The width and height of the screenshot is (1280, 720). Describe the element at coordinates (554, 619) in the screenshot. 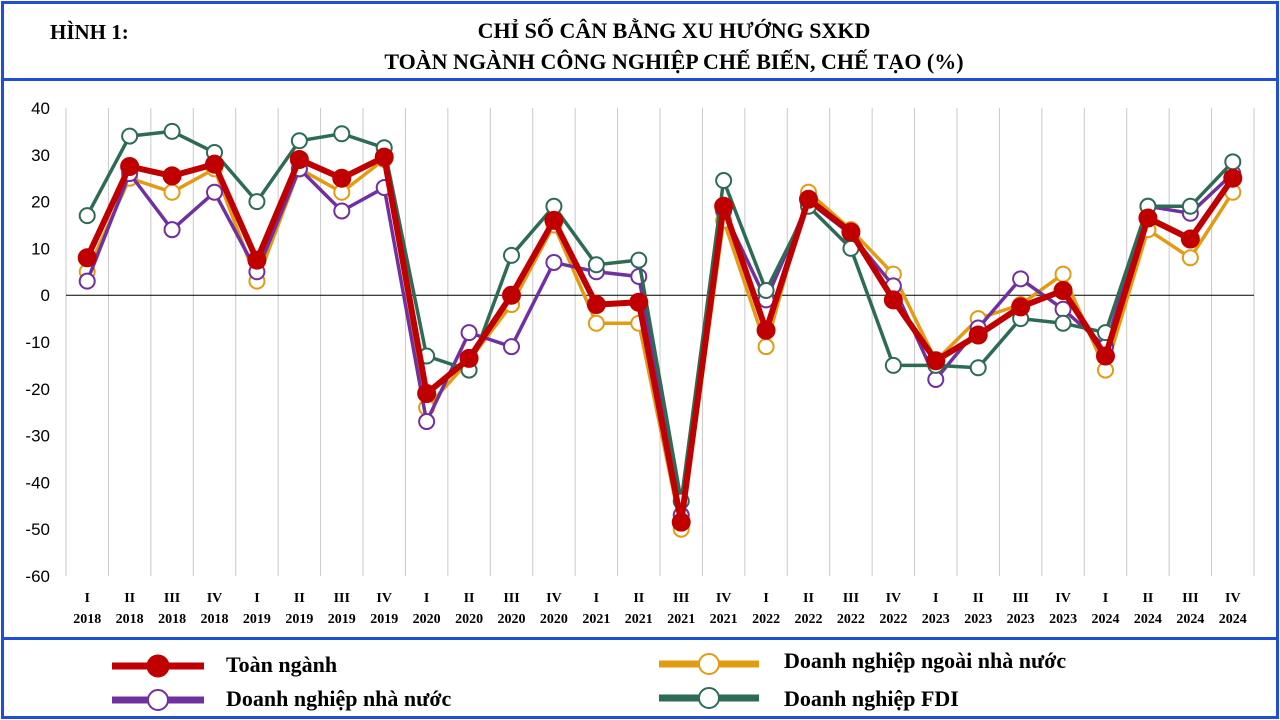

I see `x-tick-label-year: 2020` at that location.